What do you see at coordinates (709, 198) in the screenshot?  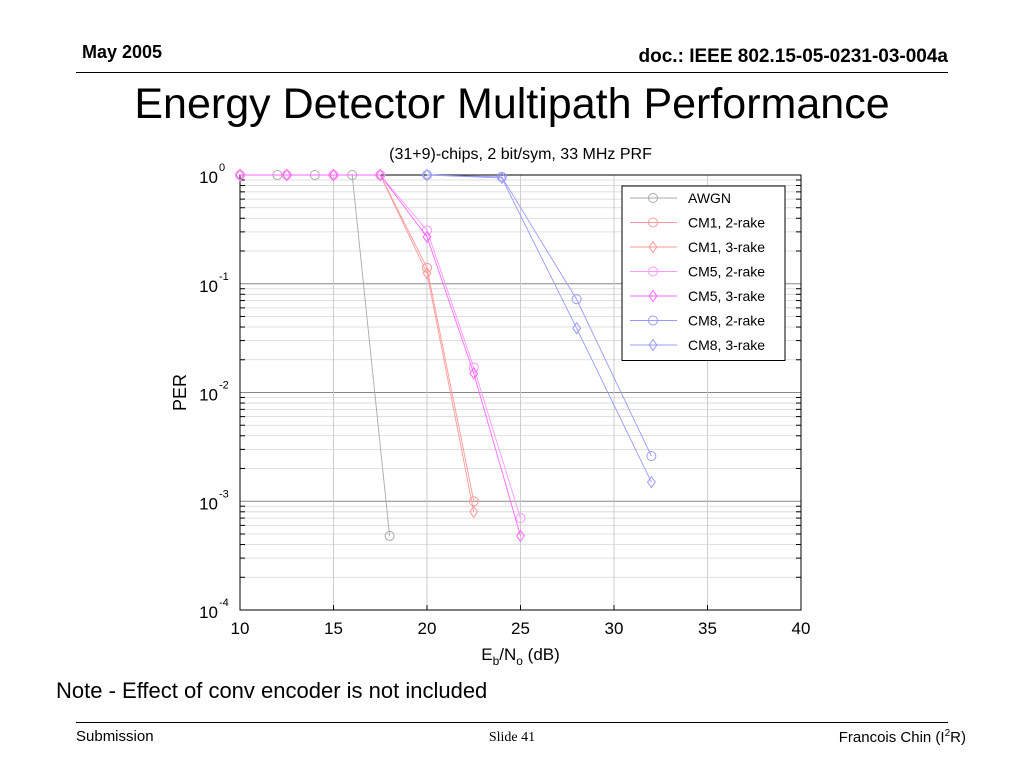 I see `legend-label: AWGN` at bounding box center [709, 198].